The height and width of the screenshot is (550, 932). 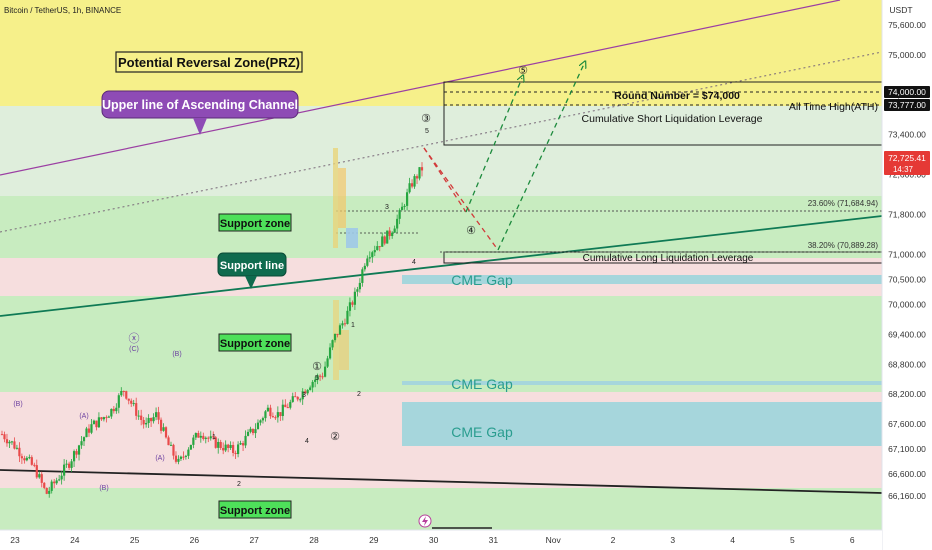 What do you see at coordinates (907, 394) in the screenshot?
I see `price-tick-label: 68,200.00` at bounding box center [907, 394].